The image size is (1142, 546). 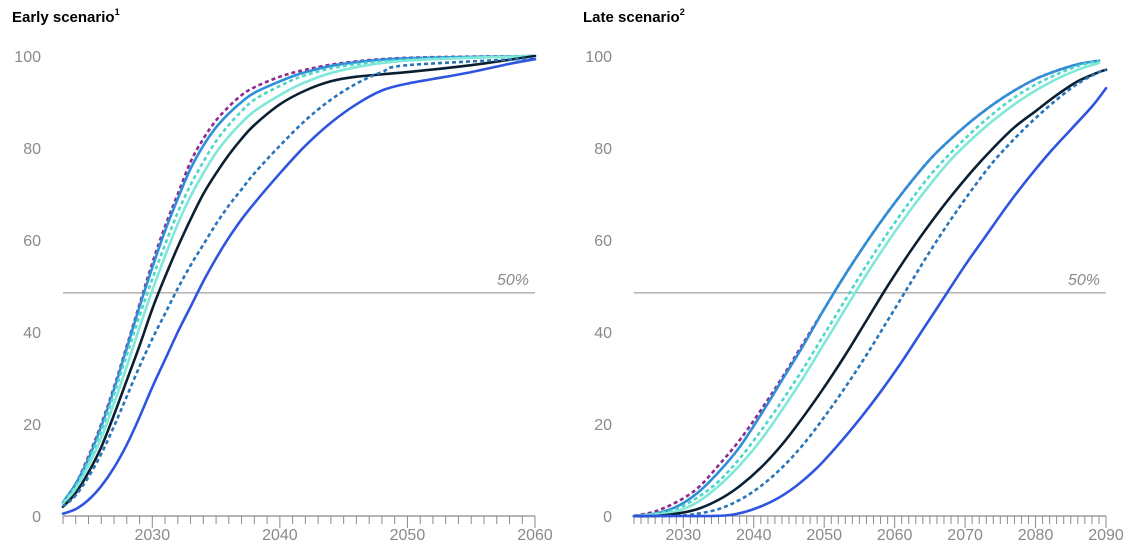 What do you see at coordinates (36, 517) in the screenshot?
I see `early-y-tick-label: 0` at bounding box center [36, 517].